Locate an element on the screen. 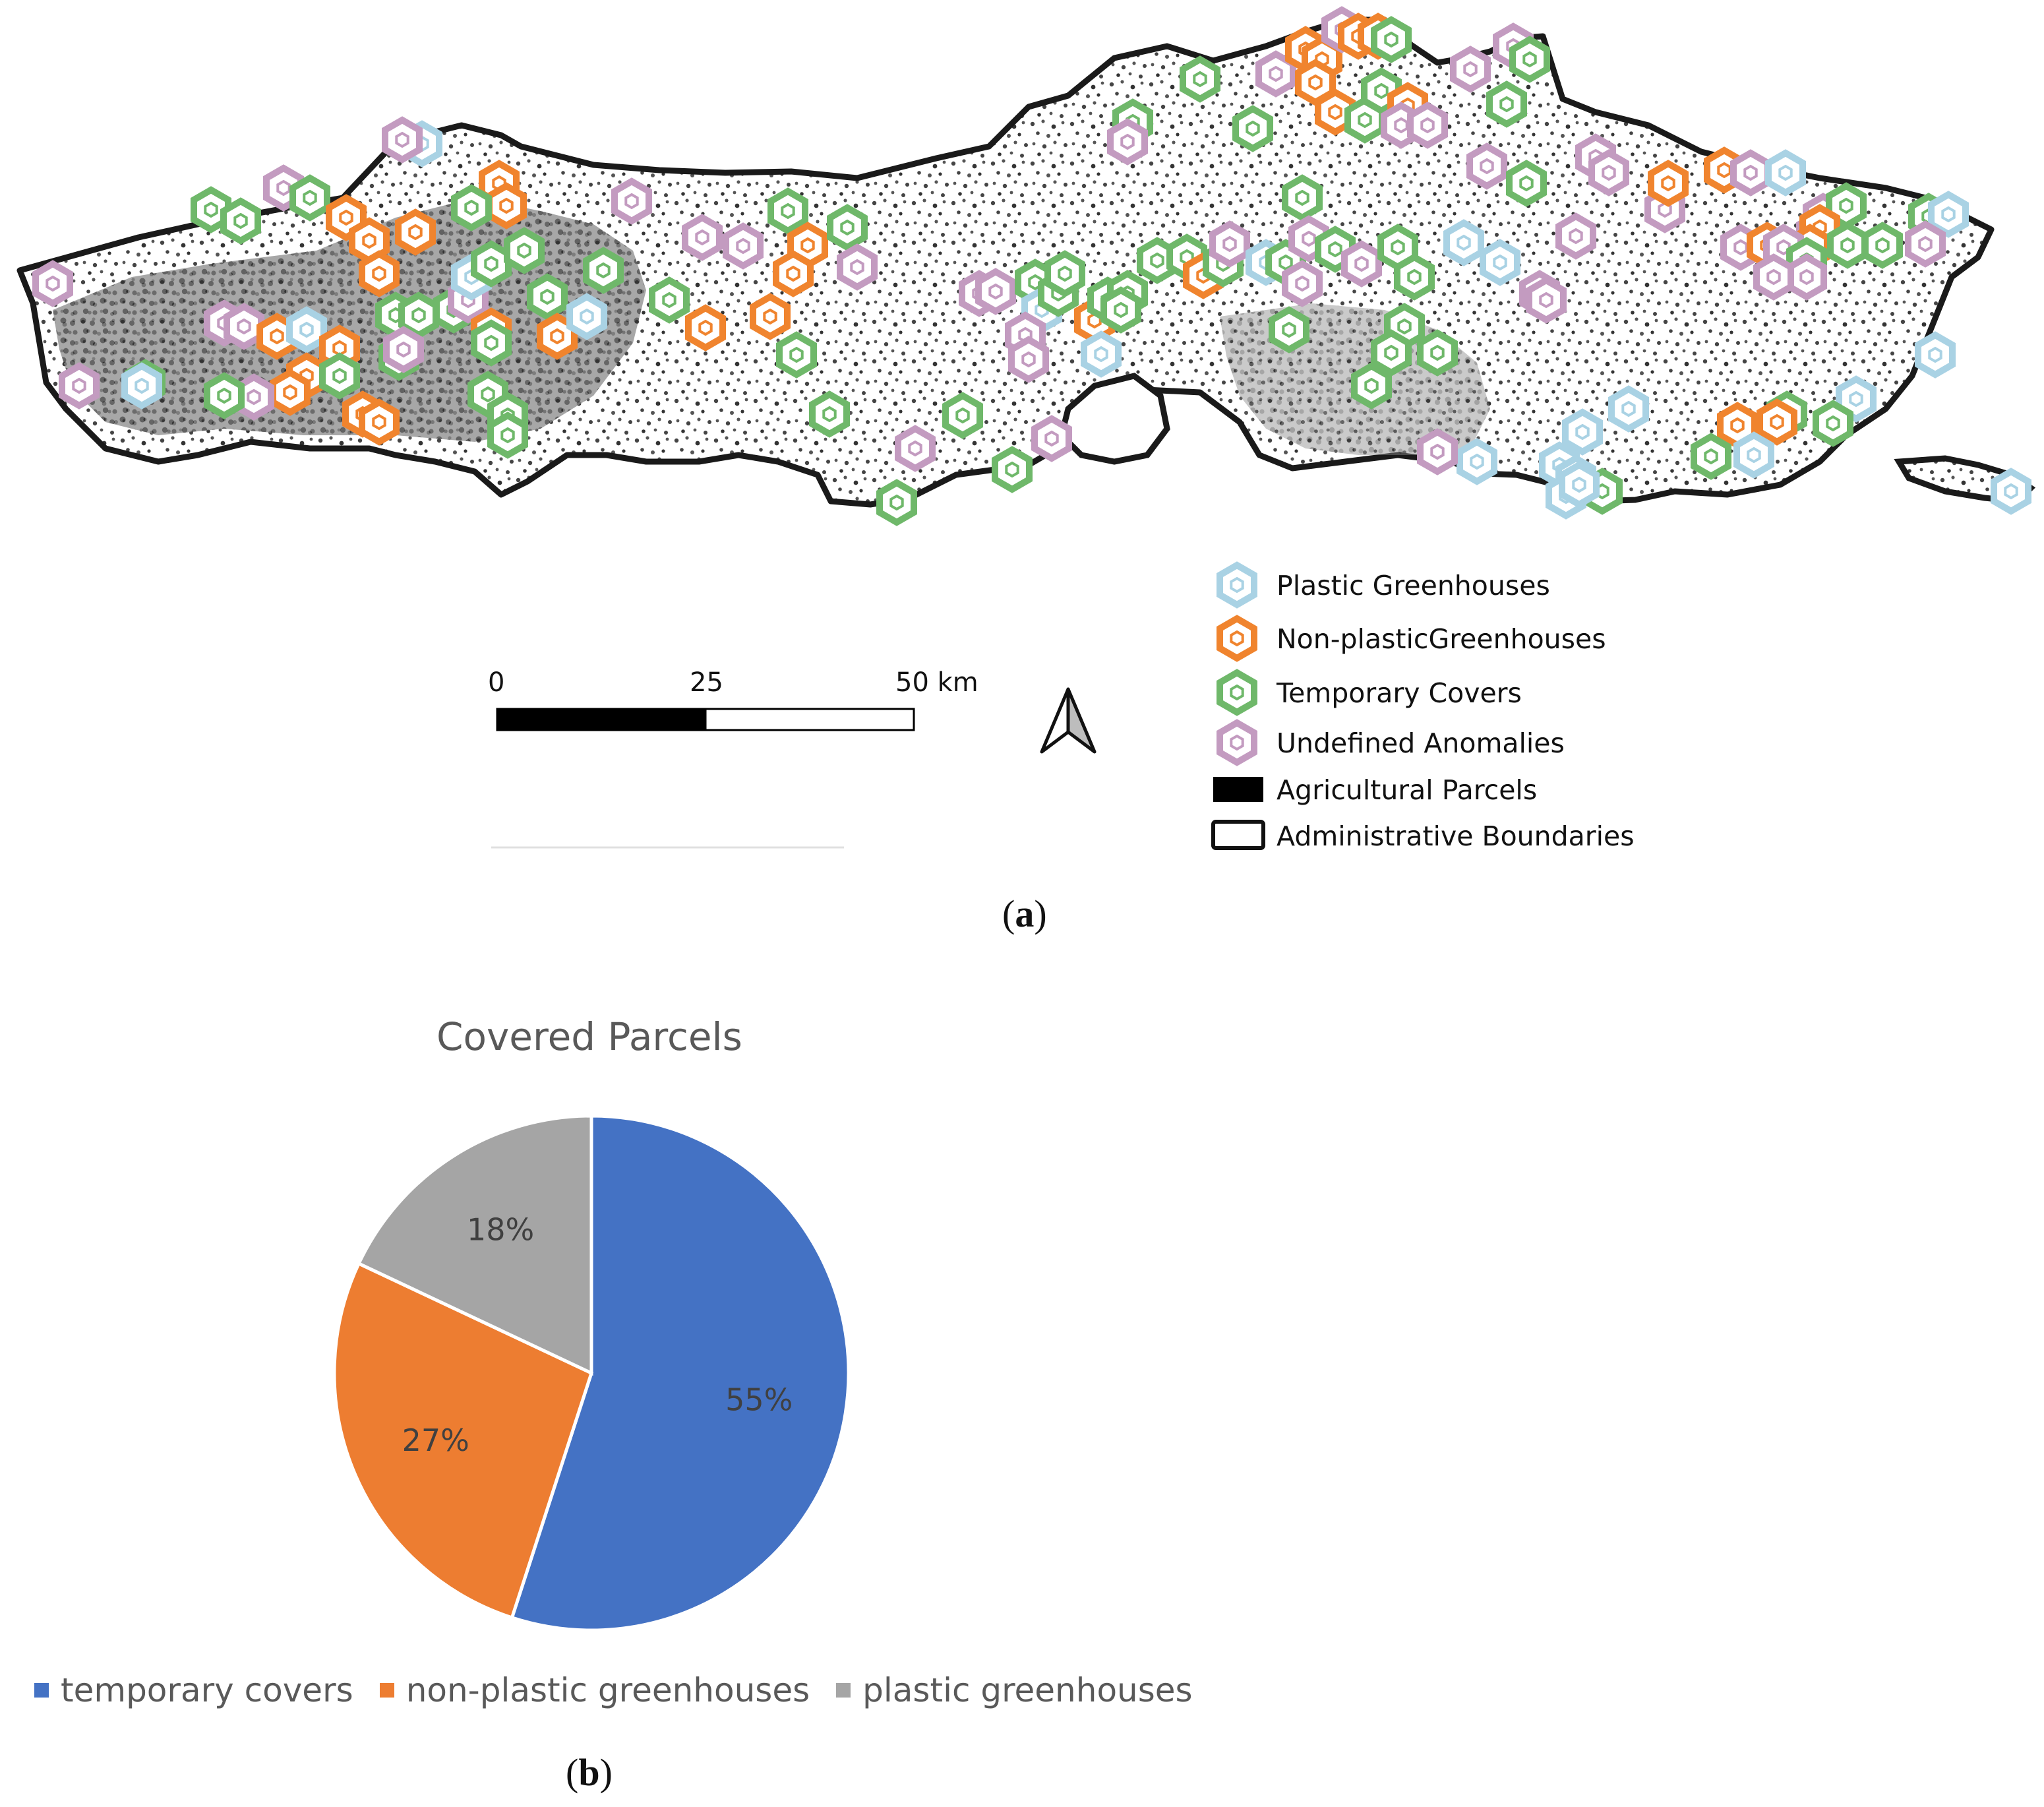 The image size is (2044, 1807). pie-slice-plastic-greenhouses is located at coordinates (474, 1245).